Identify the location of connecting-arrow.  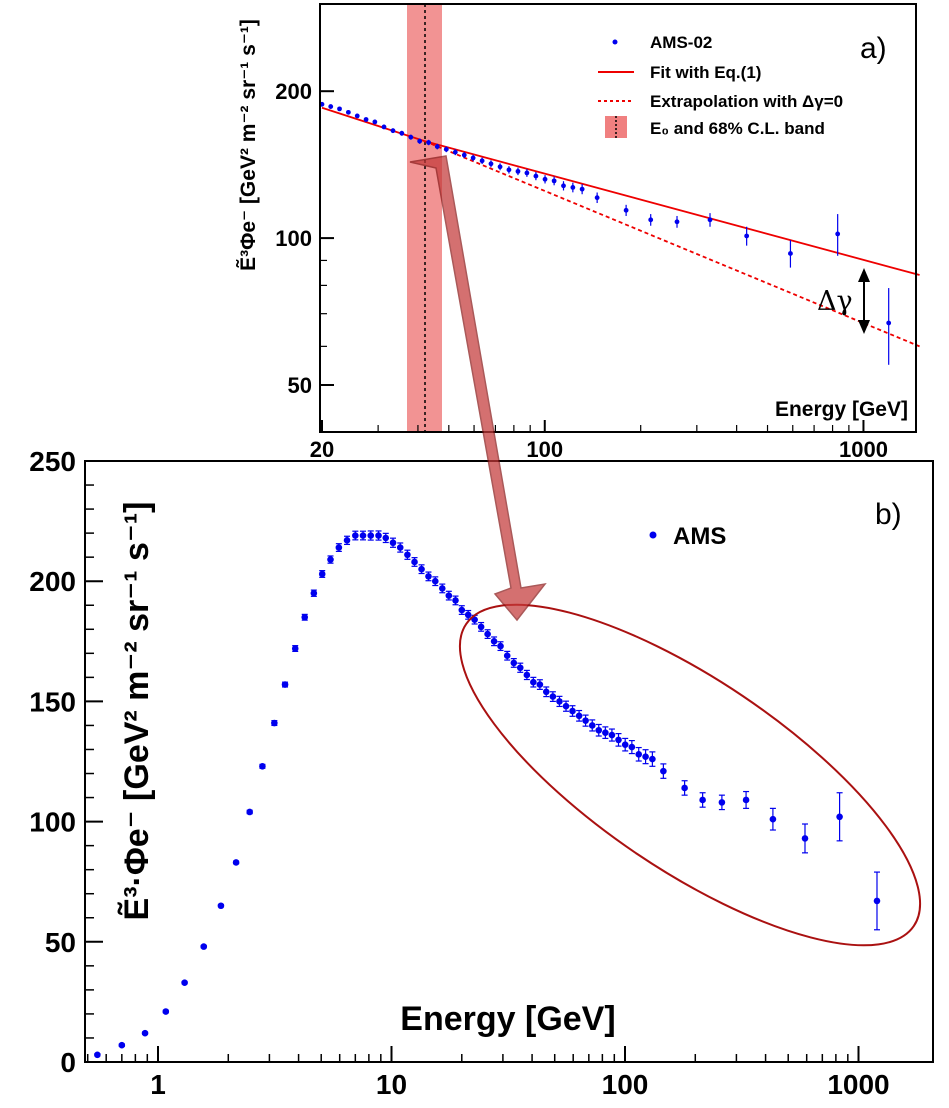
(478, 388).